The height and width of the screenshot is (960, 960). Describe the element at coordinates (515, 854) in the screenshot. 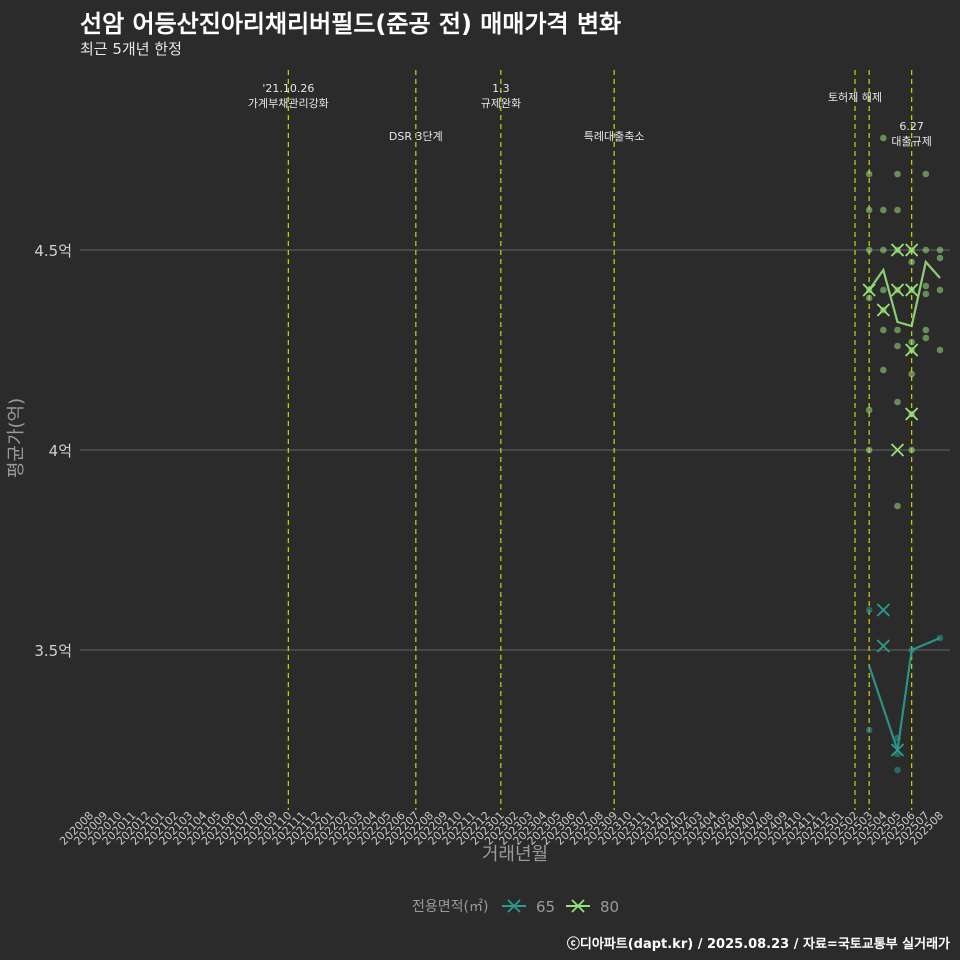

I see `x-axis-label: 거래년월` at that location.